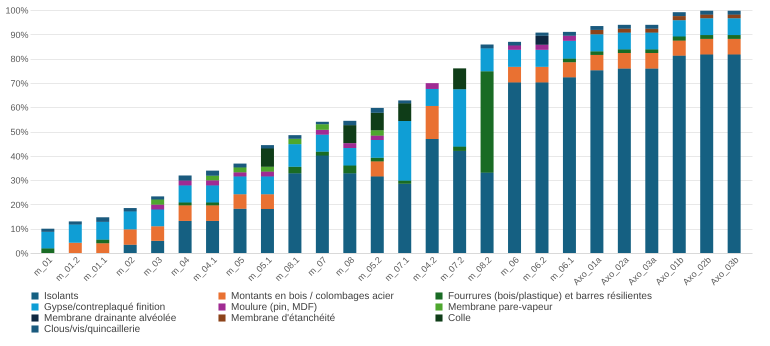 The width and height of the screenshot is (770, 346). What do you see at coordinates (19, 59) in the screenshot?
I see `y-tick-label: 80%` at bounding box center [19, 59].